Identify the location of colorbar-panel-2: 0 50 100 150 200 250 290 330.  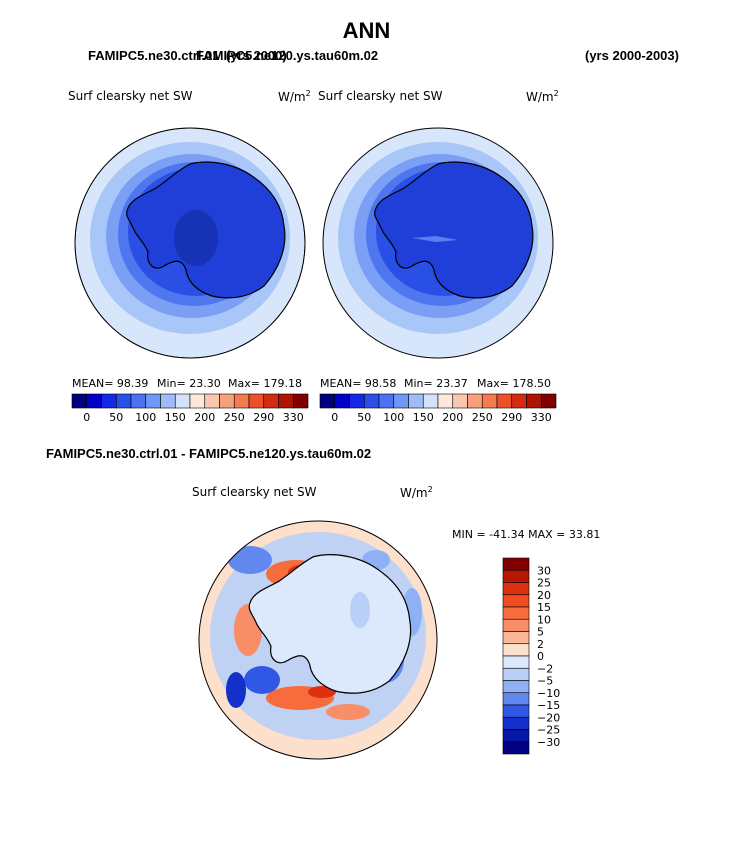
(438, 408).